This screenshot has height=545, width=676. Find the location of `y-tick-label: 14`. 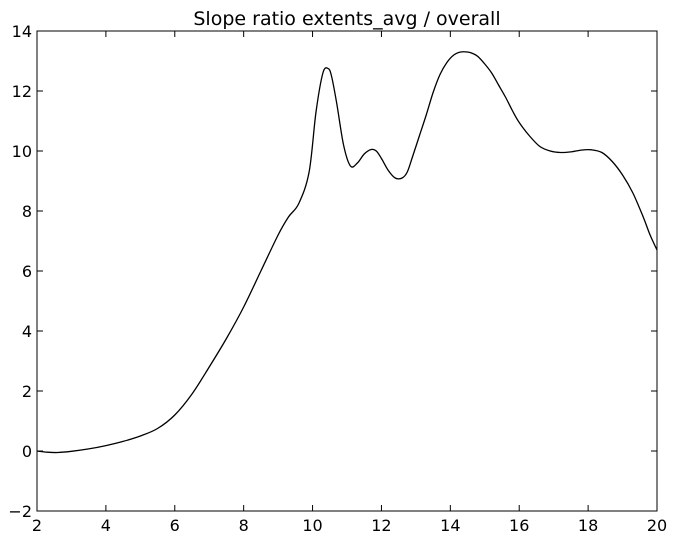

y-tick-label: 14 is located at coordinates (22, 31).